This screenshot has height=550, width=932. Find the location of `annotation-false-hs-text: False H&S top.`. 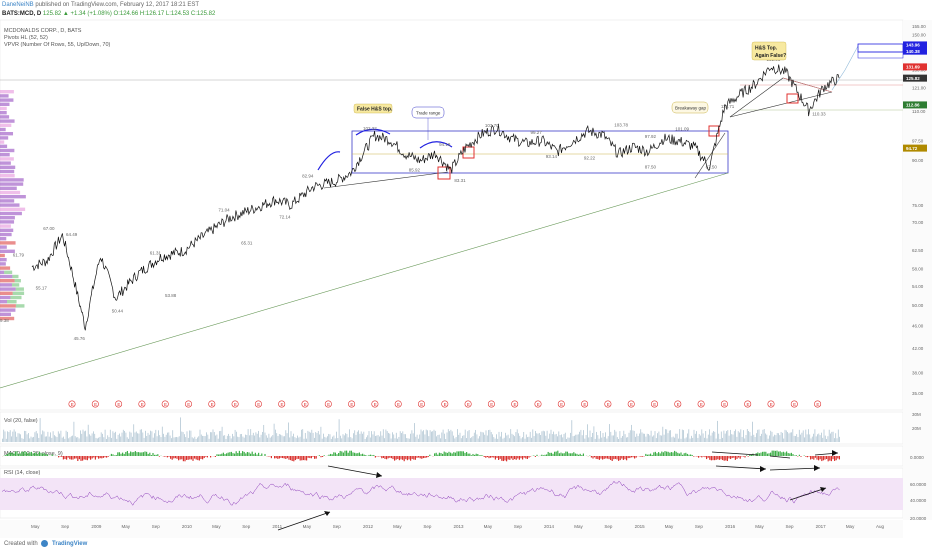

annotation-false-hs-text: False H&S top. is located at coordinates (375, 110).